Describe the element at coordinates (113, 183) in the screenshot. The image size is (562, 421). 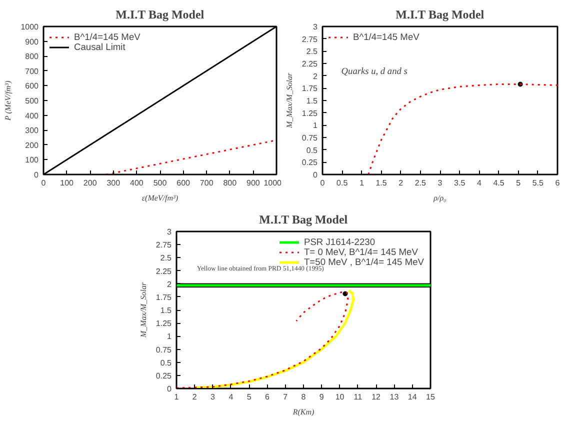
I see `x-tick-label: 300` at that location.